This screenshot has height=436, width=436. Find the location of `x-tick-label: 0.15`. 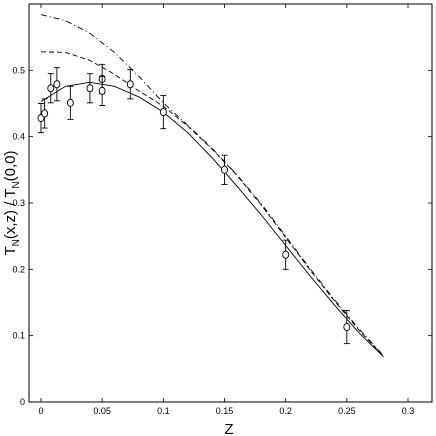

x-tick-label: 0.15 is located at coordinates (225, 411).